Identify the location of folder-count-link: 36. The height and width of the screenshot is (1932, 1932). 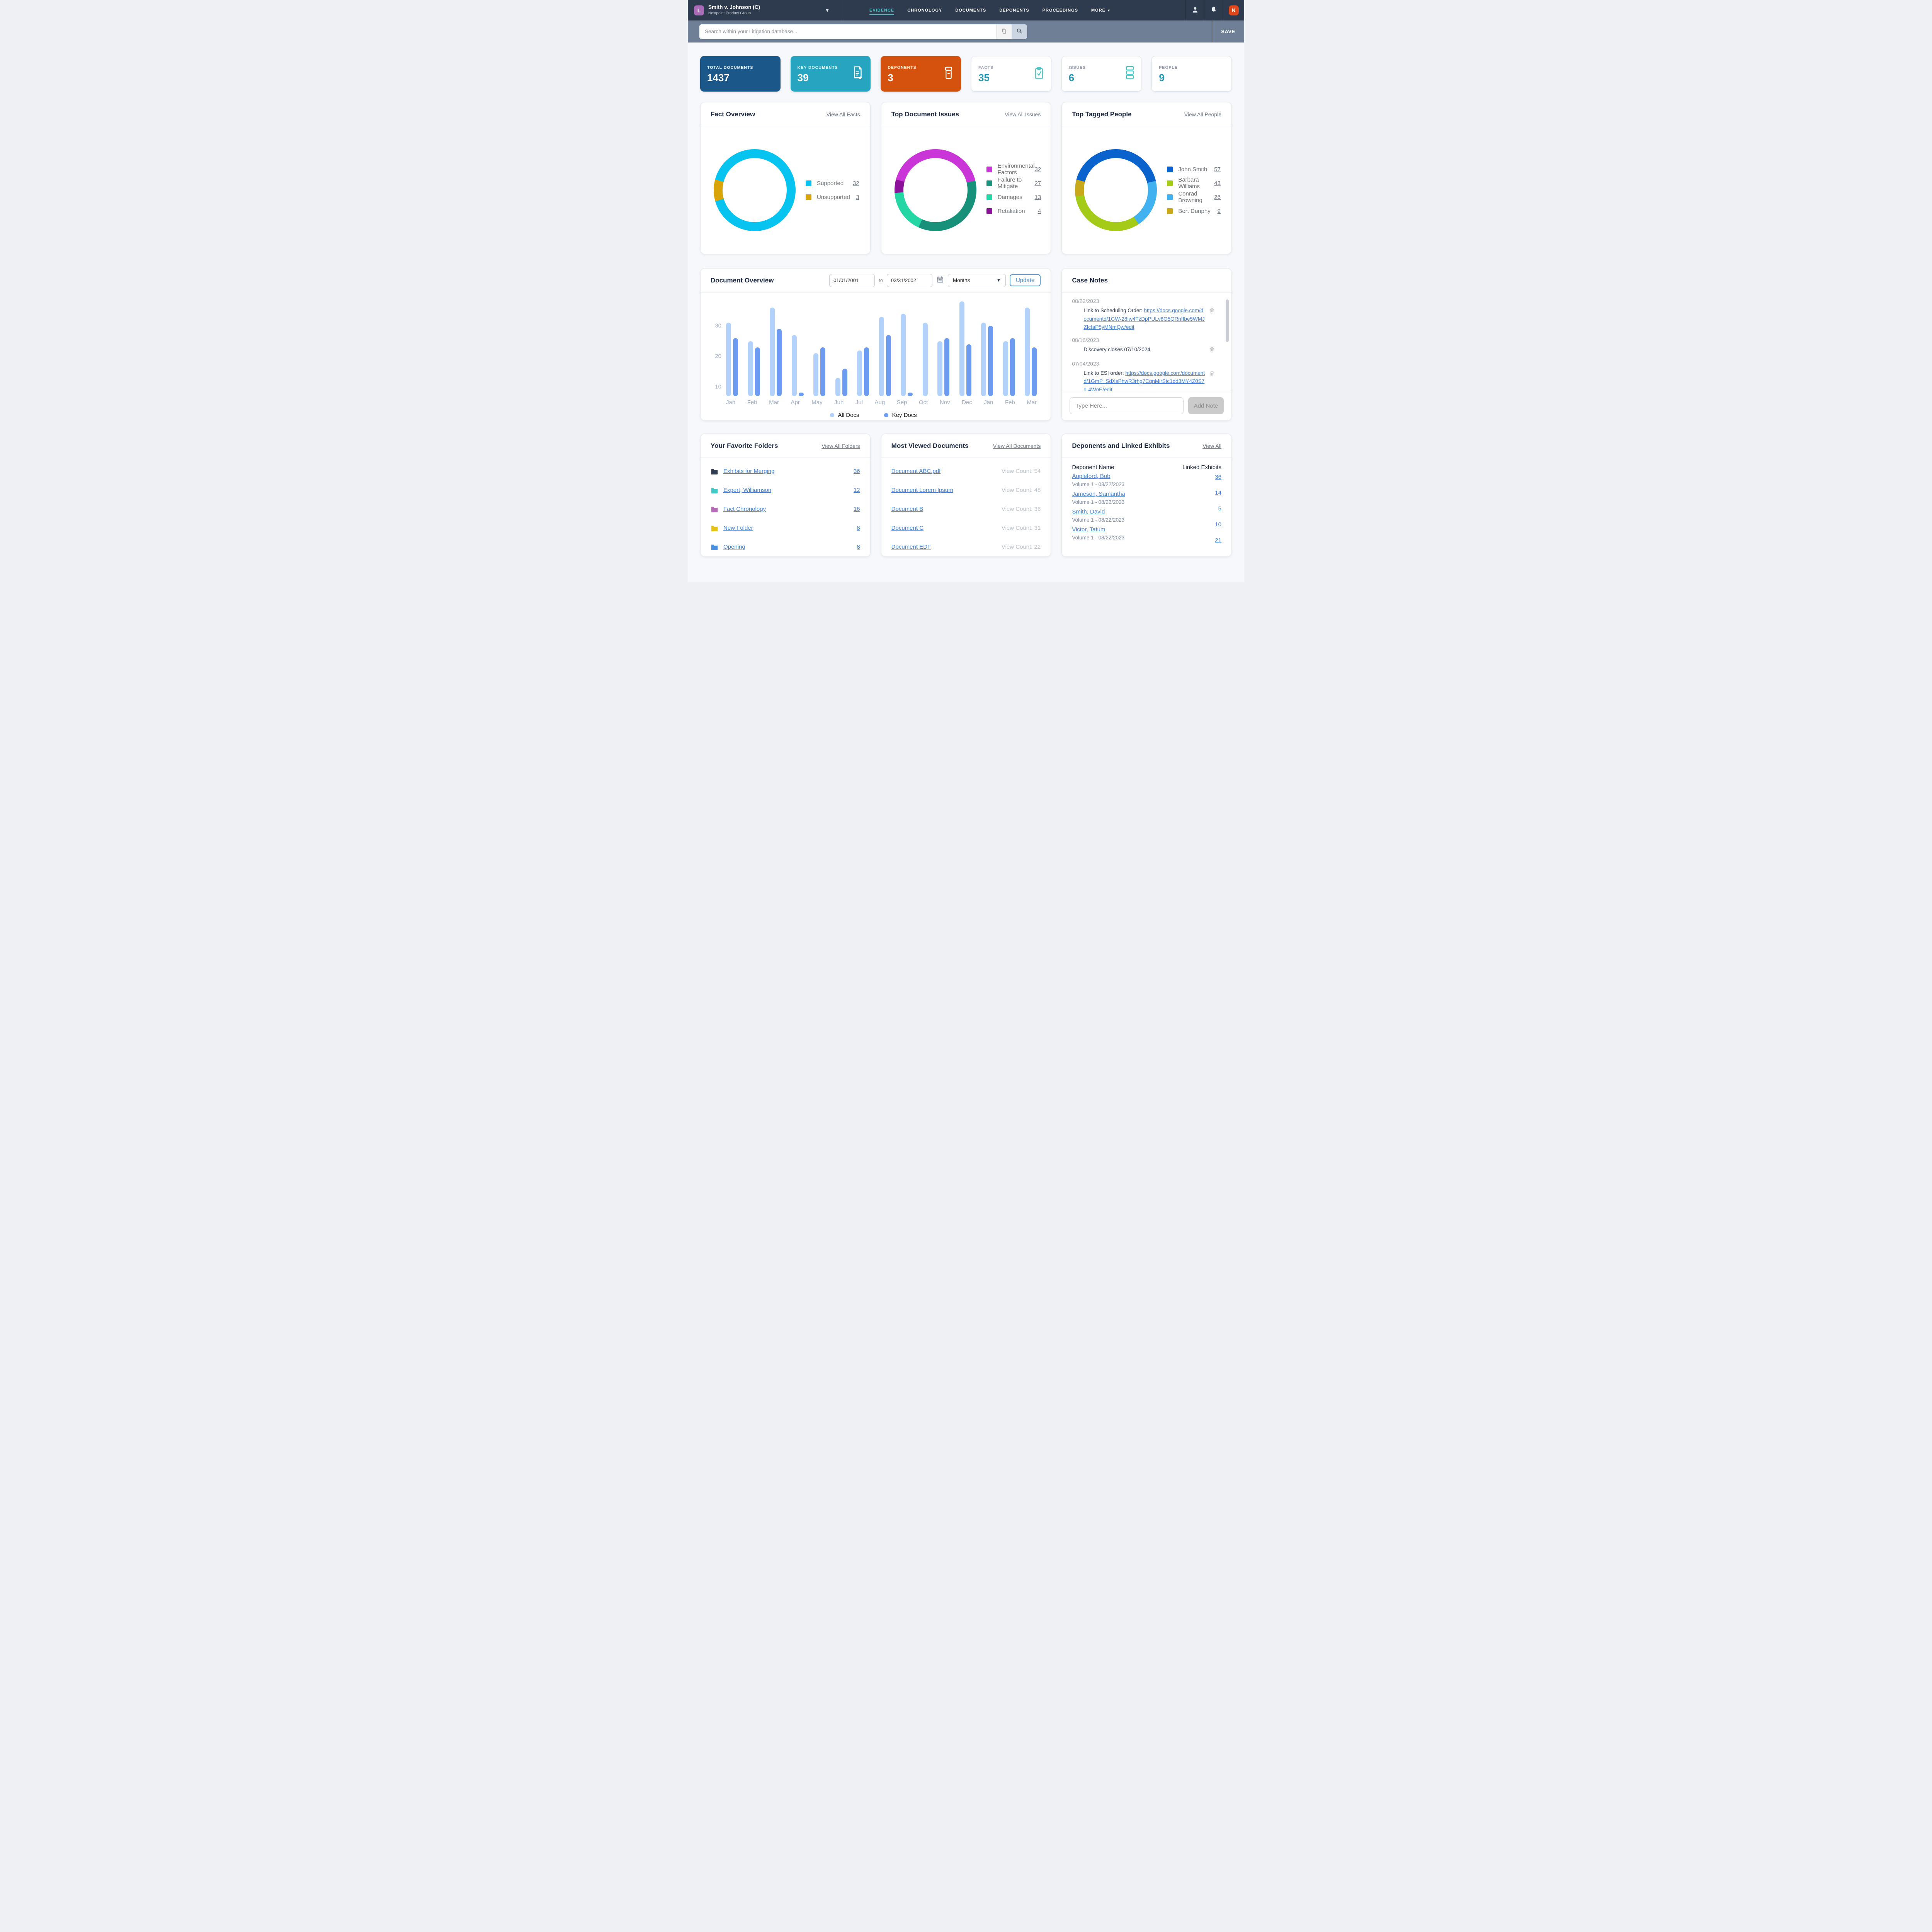
(857, 471).